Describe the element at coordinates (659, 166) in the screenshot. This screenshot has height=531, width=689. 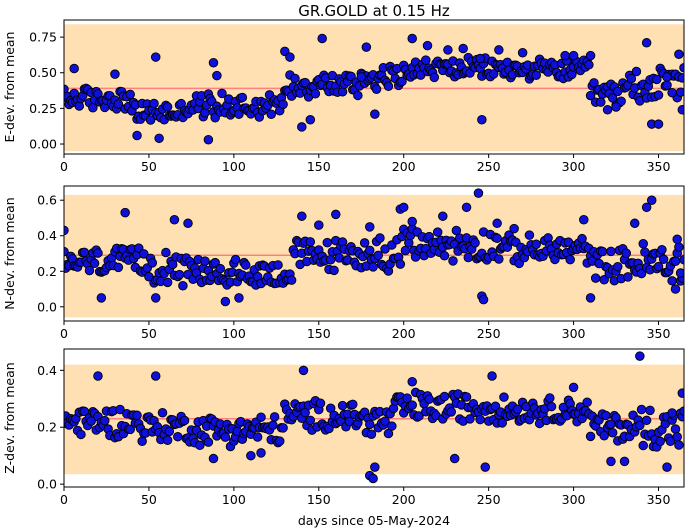
I see `x-tick-label: 350` at that location.